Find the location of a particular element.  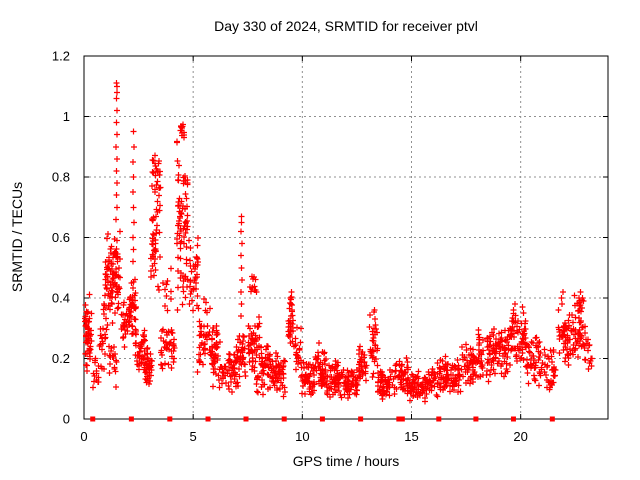

x-tick-label: 10 is located at coordinates (302, 436).